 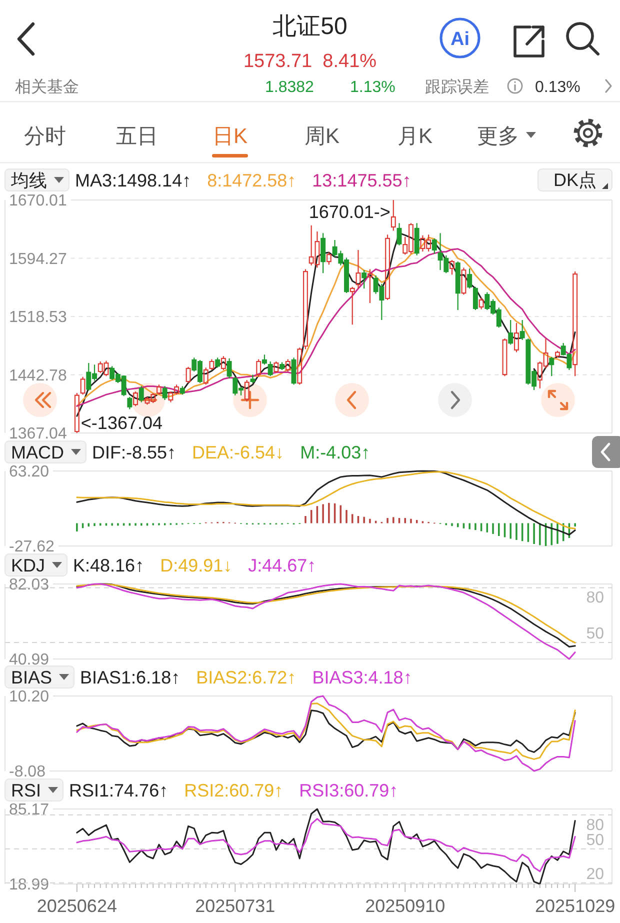 I want to click on series-label: D:49.91↓, so click(x=196, y=566).